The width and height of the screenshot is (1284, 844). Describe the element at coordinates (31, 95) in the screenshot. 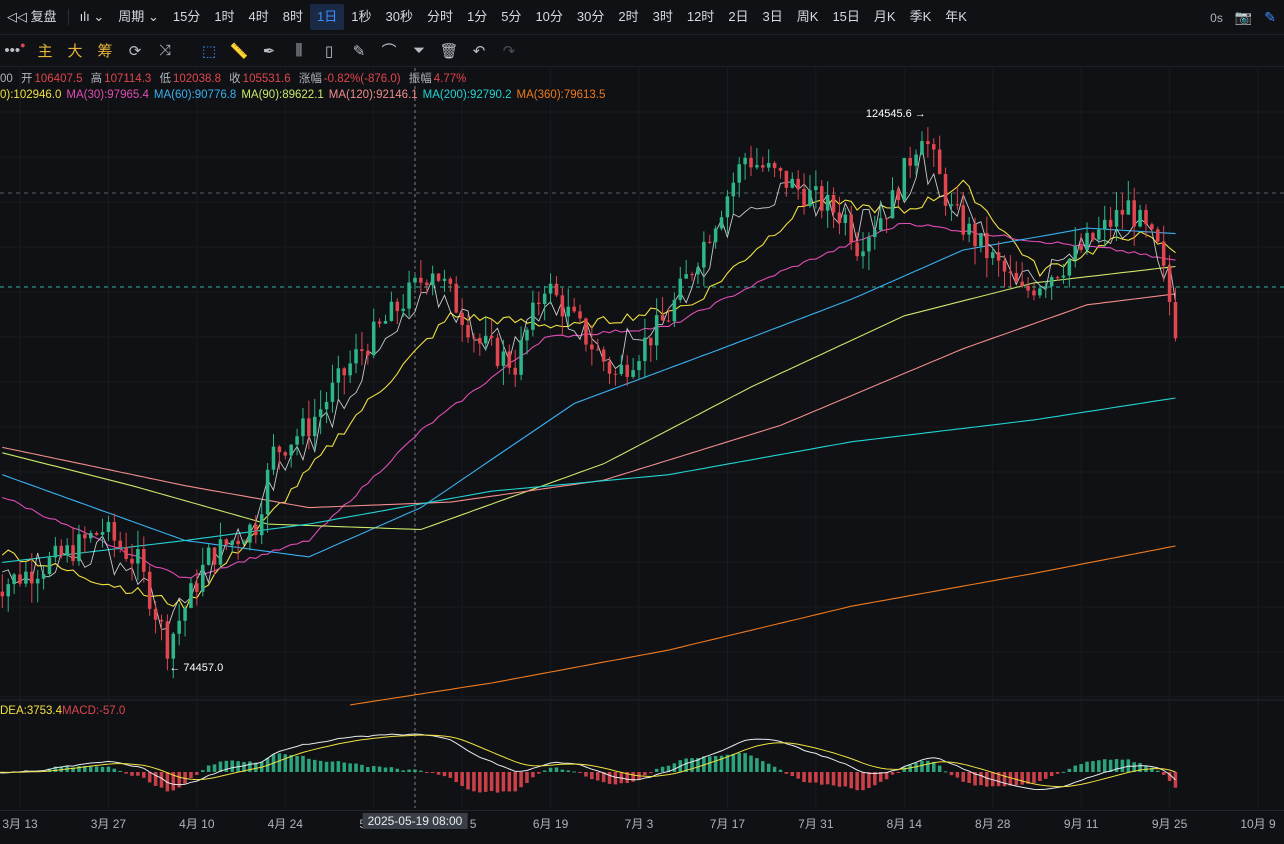

I see `ma-legend-item: 0):102946.0` at that location.